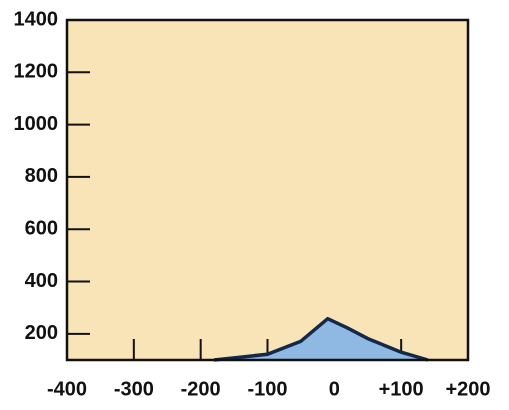 The width and height of the screenshot is (509, 410). I want to click on area-line, so click(321, 339).